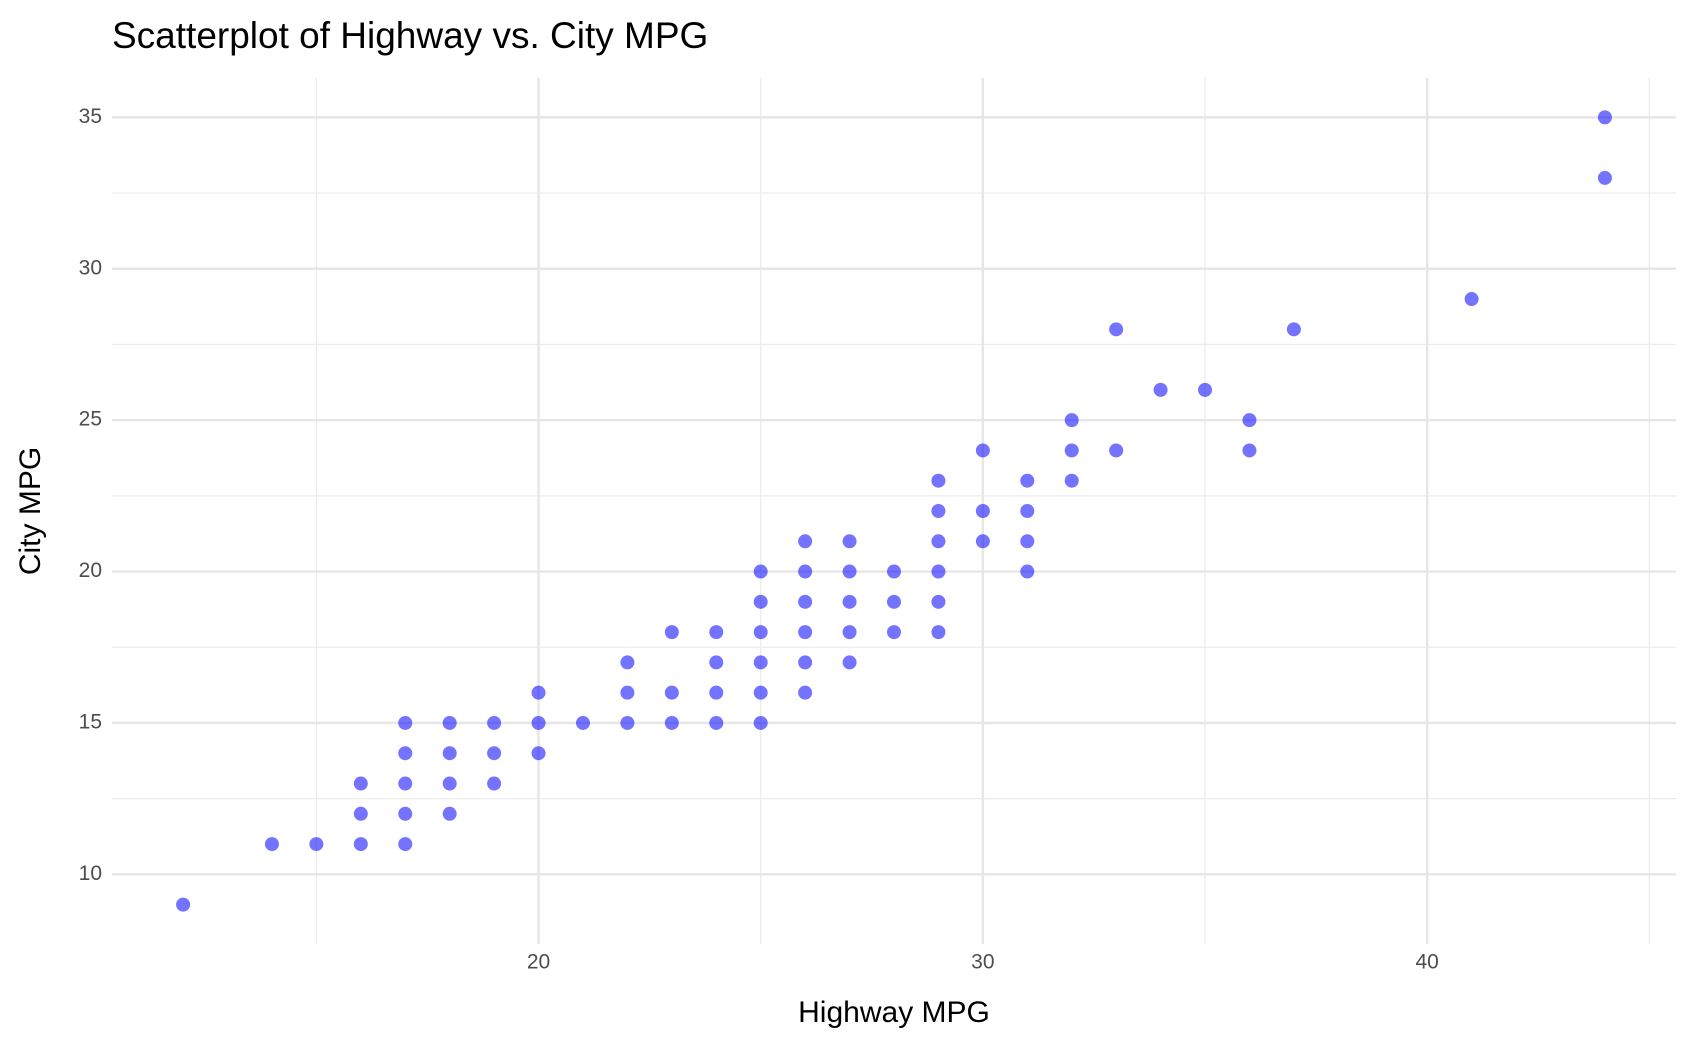  I want to click on x-tick-label: 40, so click(1427, 962).